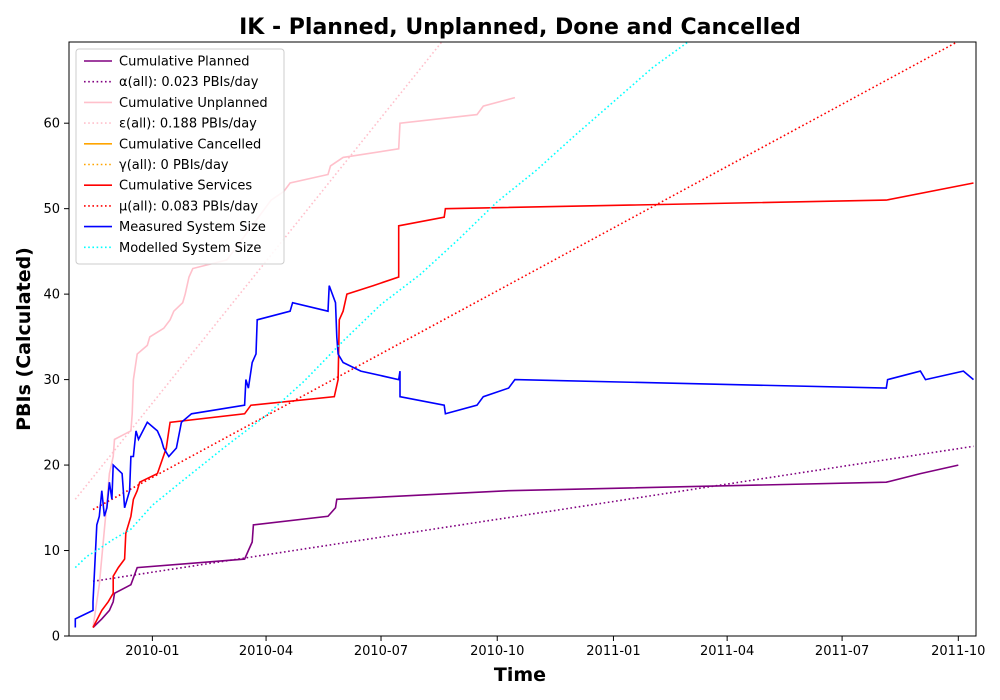 Image resolution: width=1000 pixels, height=700 pixels. Describe the element at coordinates (188, 124) in the screenshot. I see `legend-entry: ε(all): 0.188 PBIs/day` at that location.